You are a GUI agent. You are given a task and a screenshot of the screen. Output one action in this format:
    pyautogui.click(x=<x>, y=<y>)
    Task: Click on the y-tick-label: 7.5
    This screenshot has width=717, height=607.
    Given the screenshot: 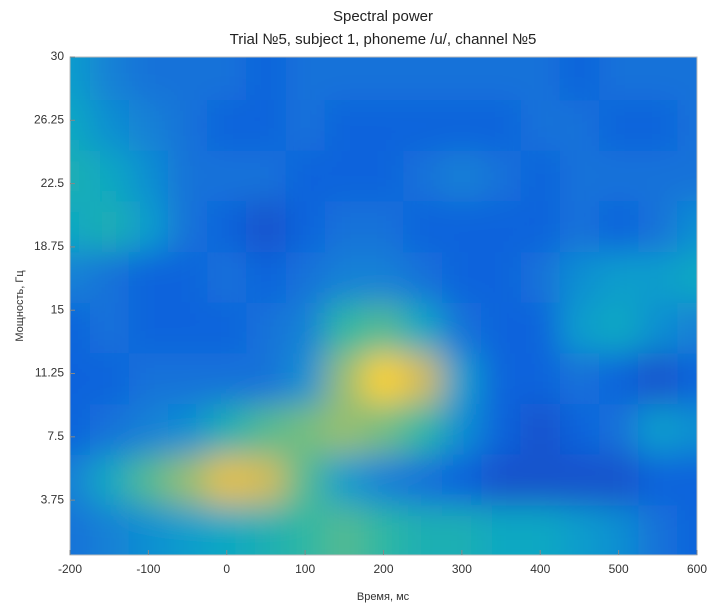 What is the action you would take?
    pyautogui.click(x=55, y=436)
    